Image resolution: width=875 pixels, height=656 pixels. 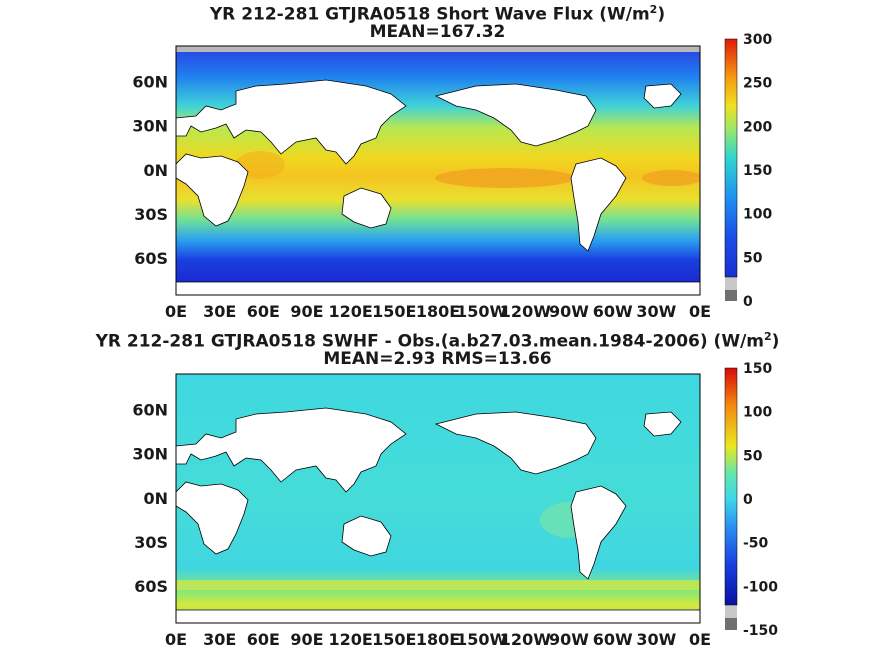 I want to click on top-east-pacific-max, so click(x=505, y=178).